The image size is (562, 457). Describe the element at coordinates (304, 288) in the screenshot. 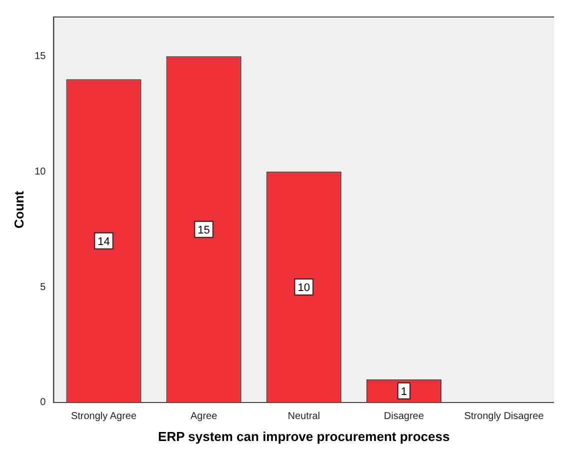

I see `data-label: 10` at that location.